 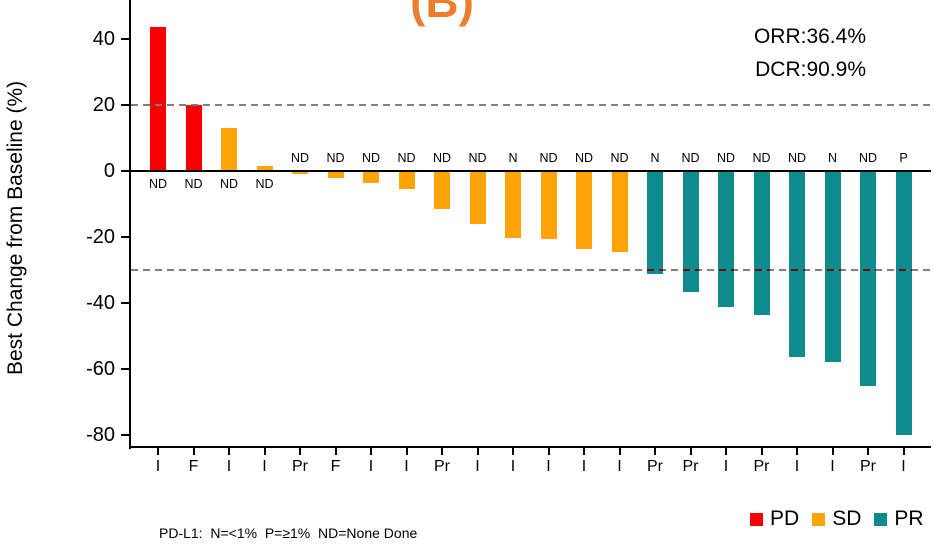 What do you see at coordinates (756, 519) in the screenshot?
I see `legend-swatch-pd` at bounding box center [756, 519].